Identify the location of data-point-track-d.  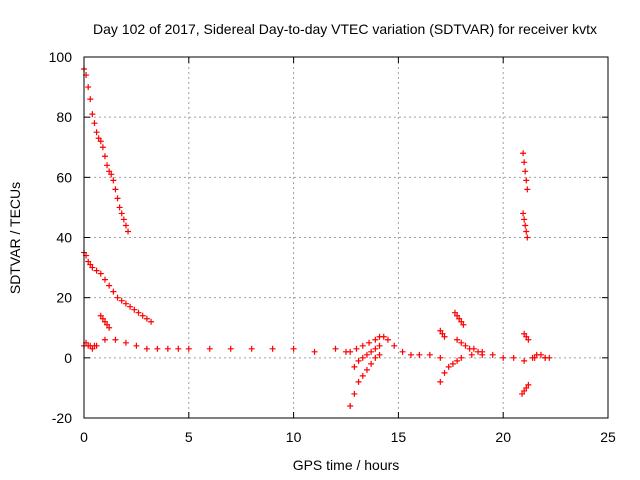
(100, 315).